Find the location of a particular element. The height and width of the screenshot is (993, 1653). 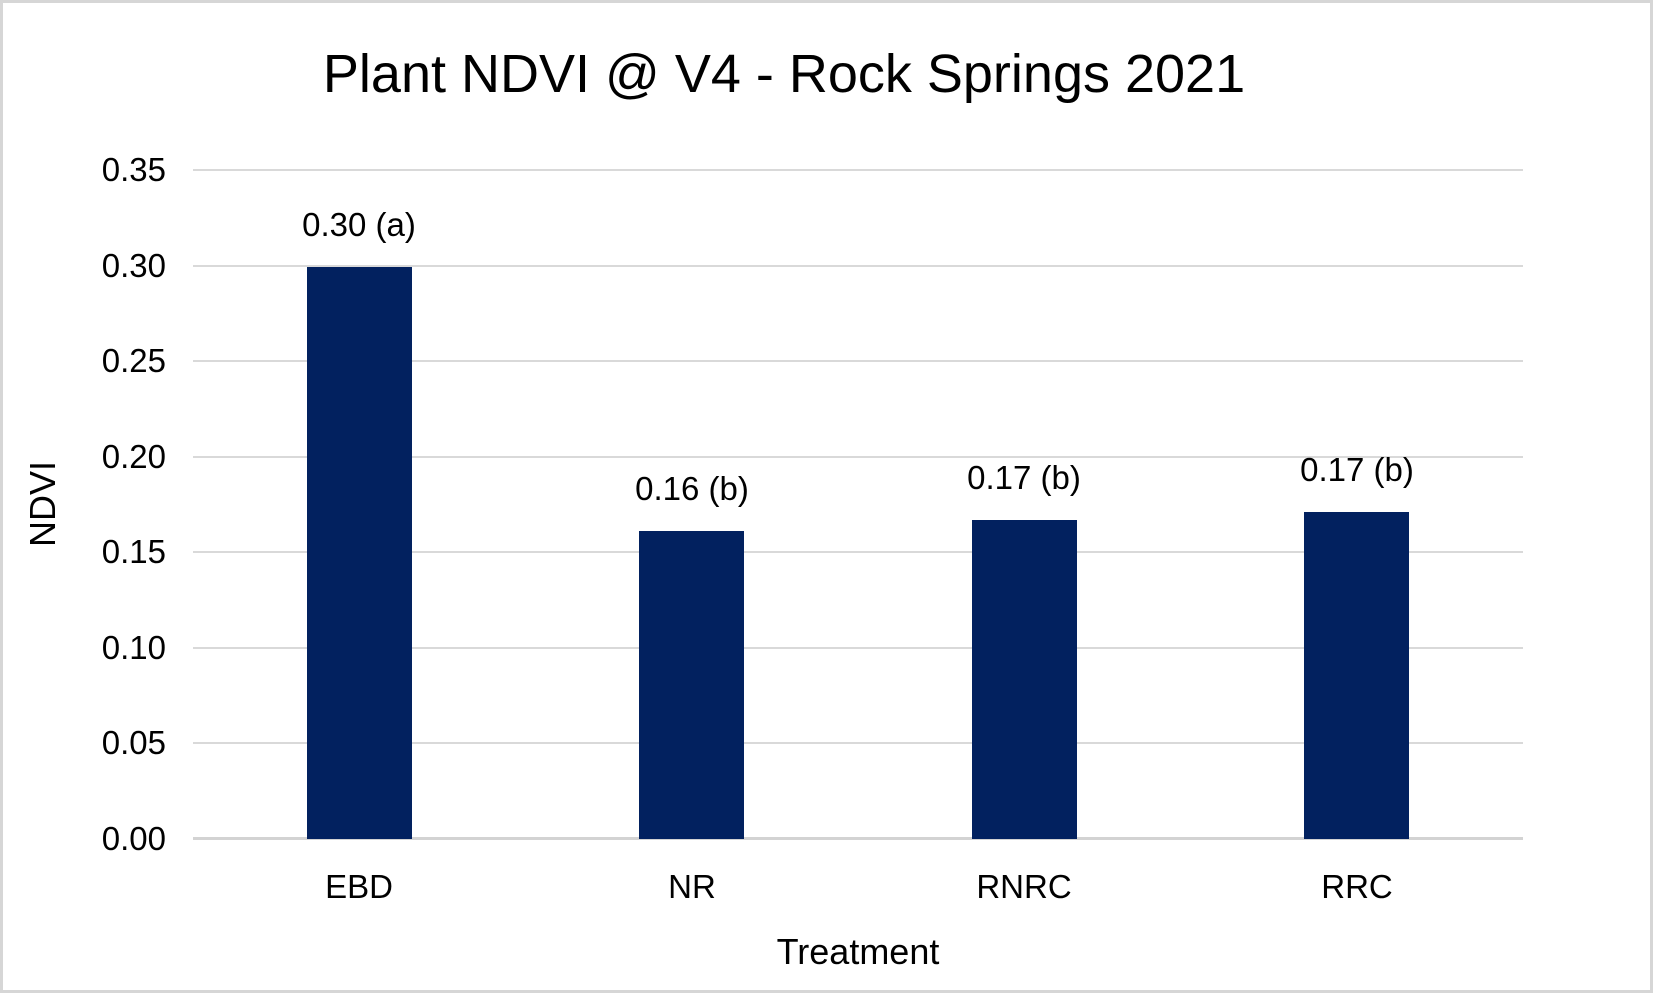

x-tick-label-rnrc: RNRC is located at coordinates (1024, 886).